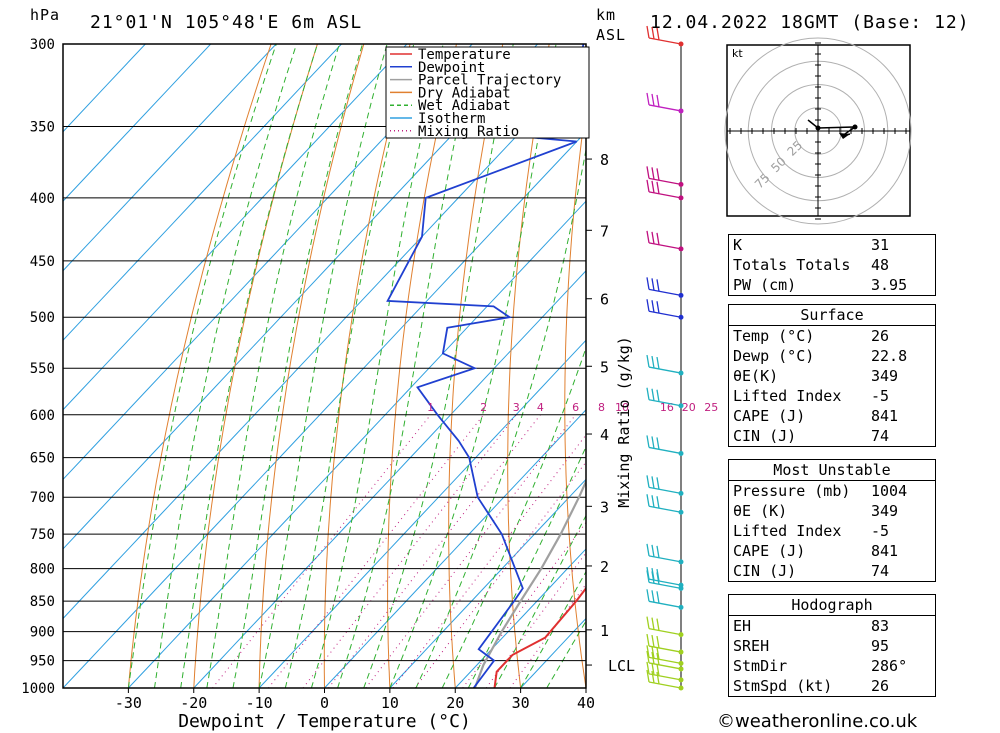 This screenshot has height=733, width=1000. Describe the element at coordinates (797, 356) in the screenshot. I see `index-label: Dewp (°C)` at that location.